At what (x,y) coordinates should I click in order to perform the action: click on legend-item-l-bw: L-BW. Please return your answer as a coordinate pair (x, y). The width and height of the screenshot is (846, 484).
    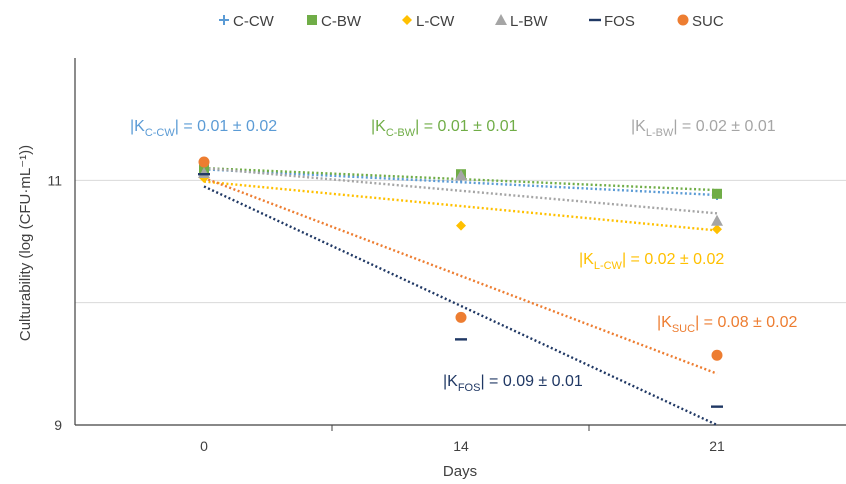
    Looking at the image, I should click on (521, 21).